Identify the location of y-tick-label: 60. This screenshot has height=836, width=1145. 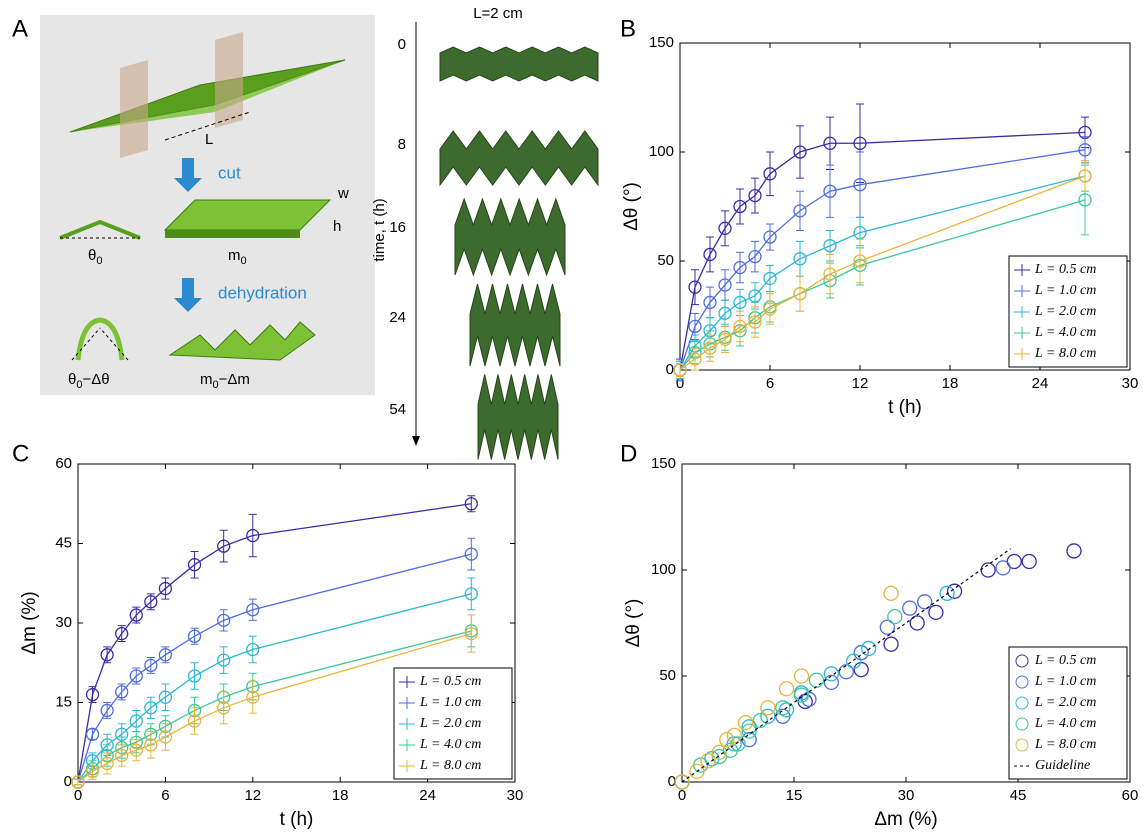
(63, 463).